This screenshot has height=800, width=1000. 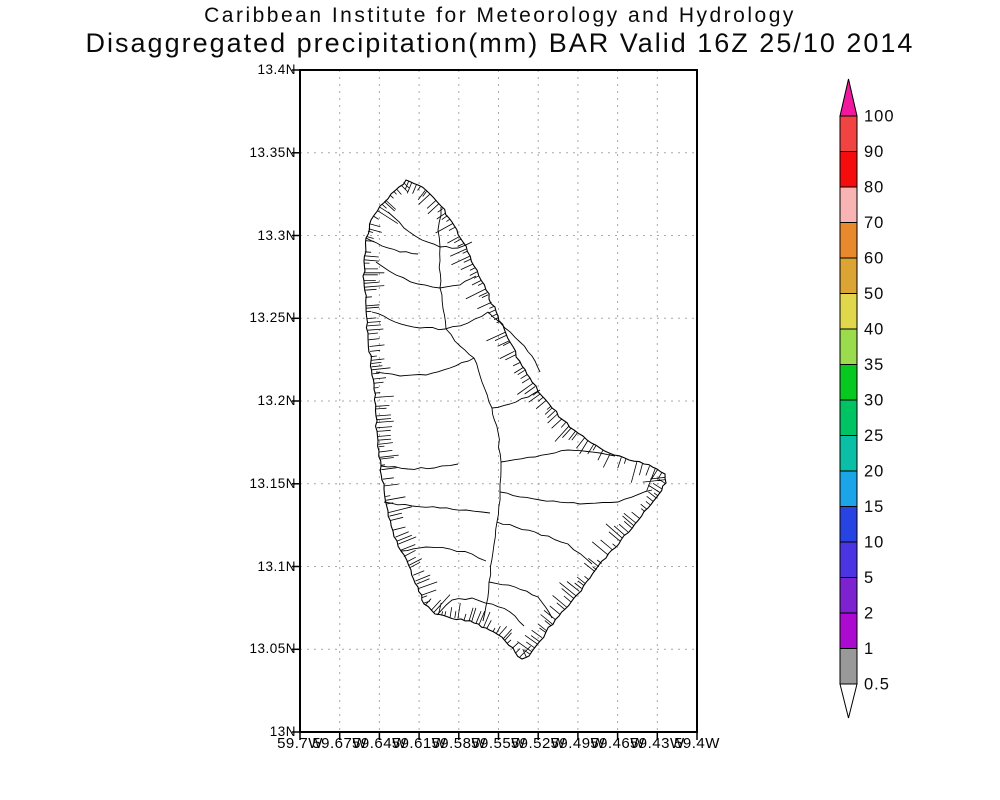 I want to click on lat-tick-label: 13N, so click(x=282, y=731).